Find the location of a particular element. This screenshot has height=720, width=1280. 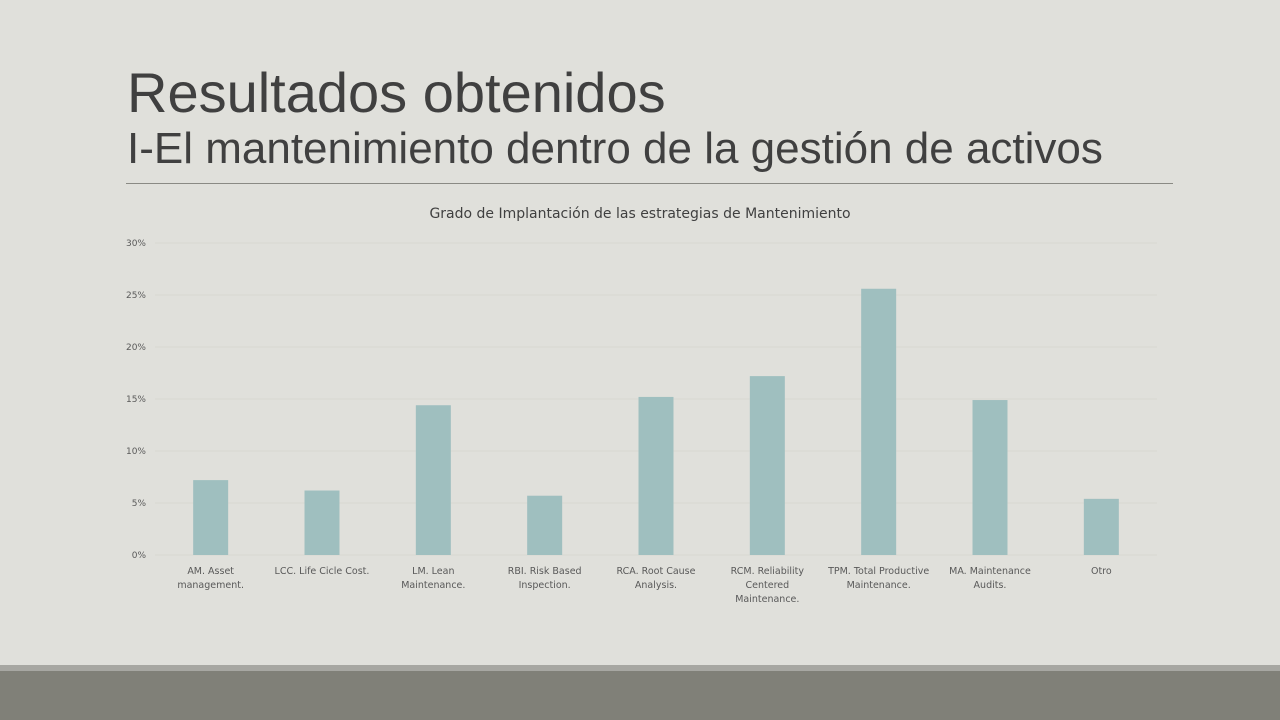

y-tick-label: 0% is located at coordinates (139, 556).